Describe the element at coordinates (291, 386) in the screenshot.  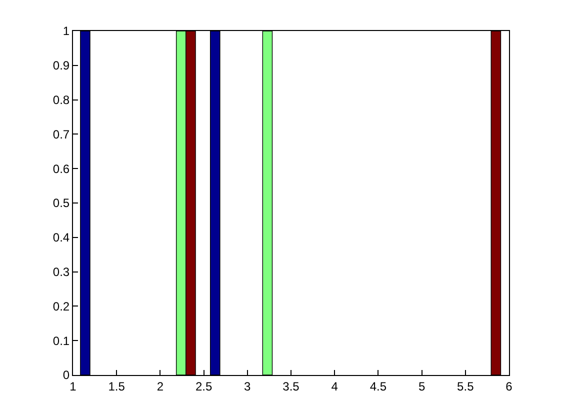
I see `x-tick-label: 3.5` at that location.